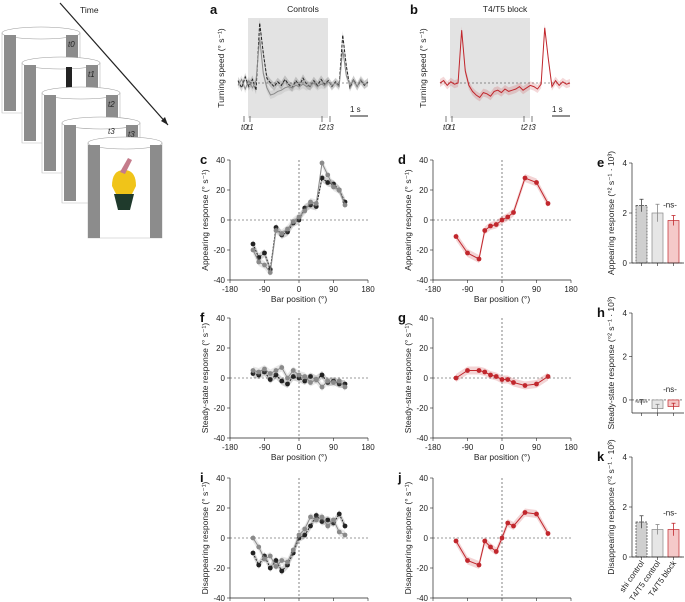  I want to click on series-band, so click(505, 62).